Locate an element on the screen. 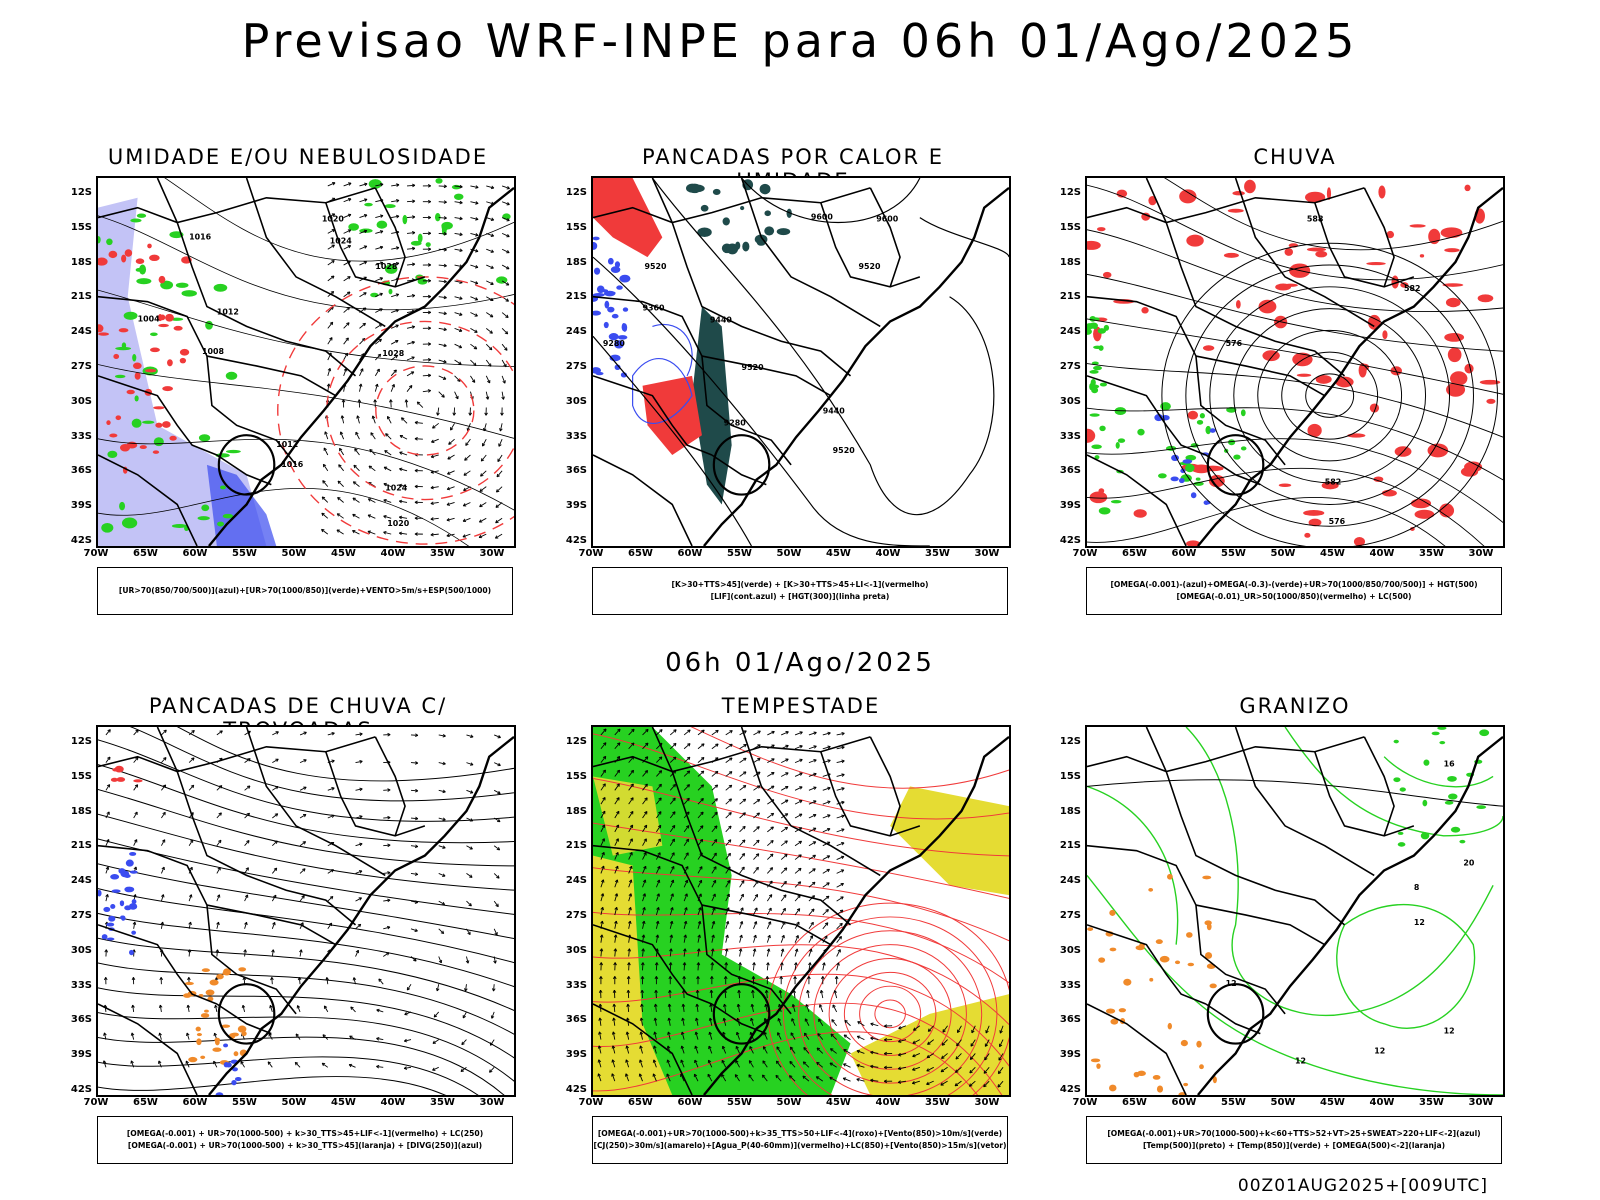 Image resolution: width=1600 pixels, height=1200 pixels. main-title: Previsao WRF-INPE para 06h 01/Ago/2025 is located at coordinates (800, 41).